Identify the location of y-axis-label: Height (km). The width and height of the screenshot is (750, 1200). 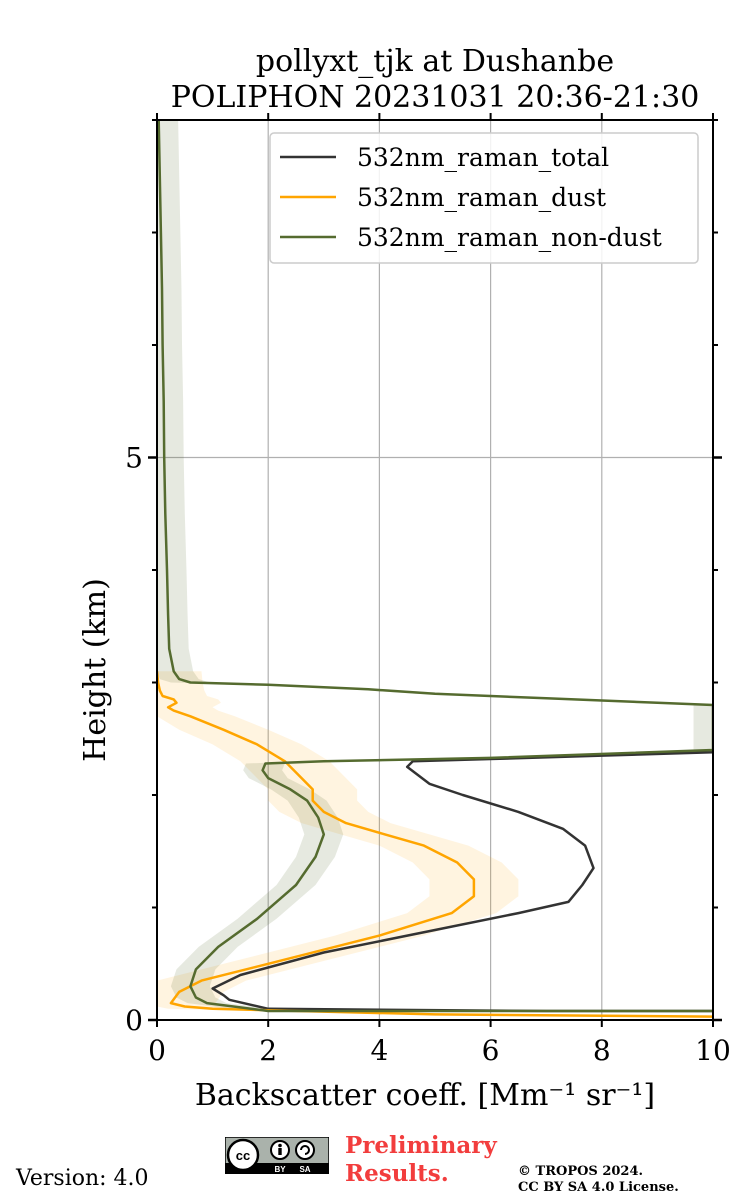
(95, 670).